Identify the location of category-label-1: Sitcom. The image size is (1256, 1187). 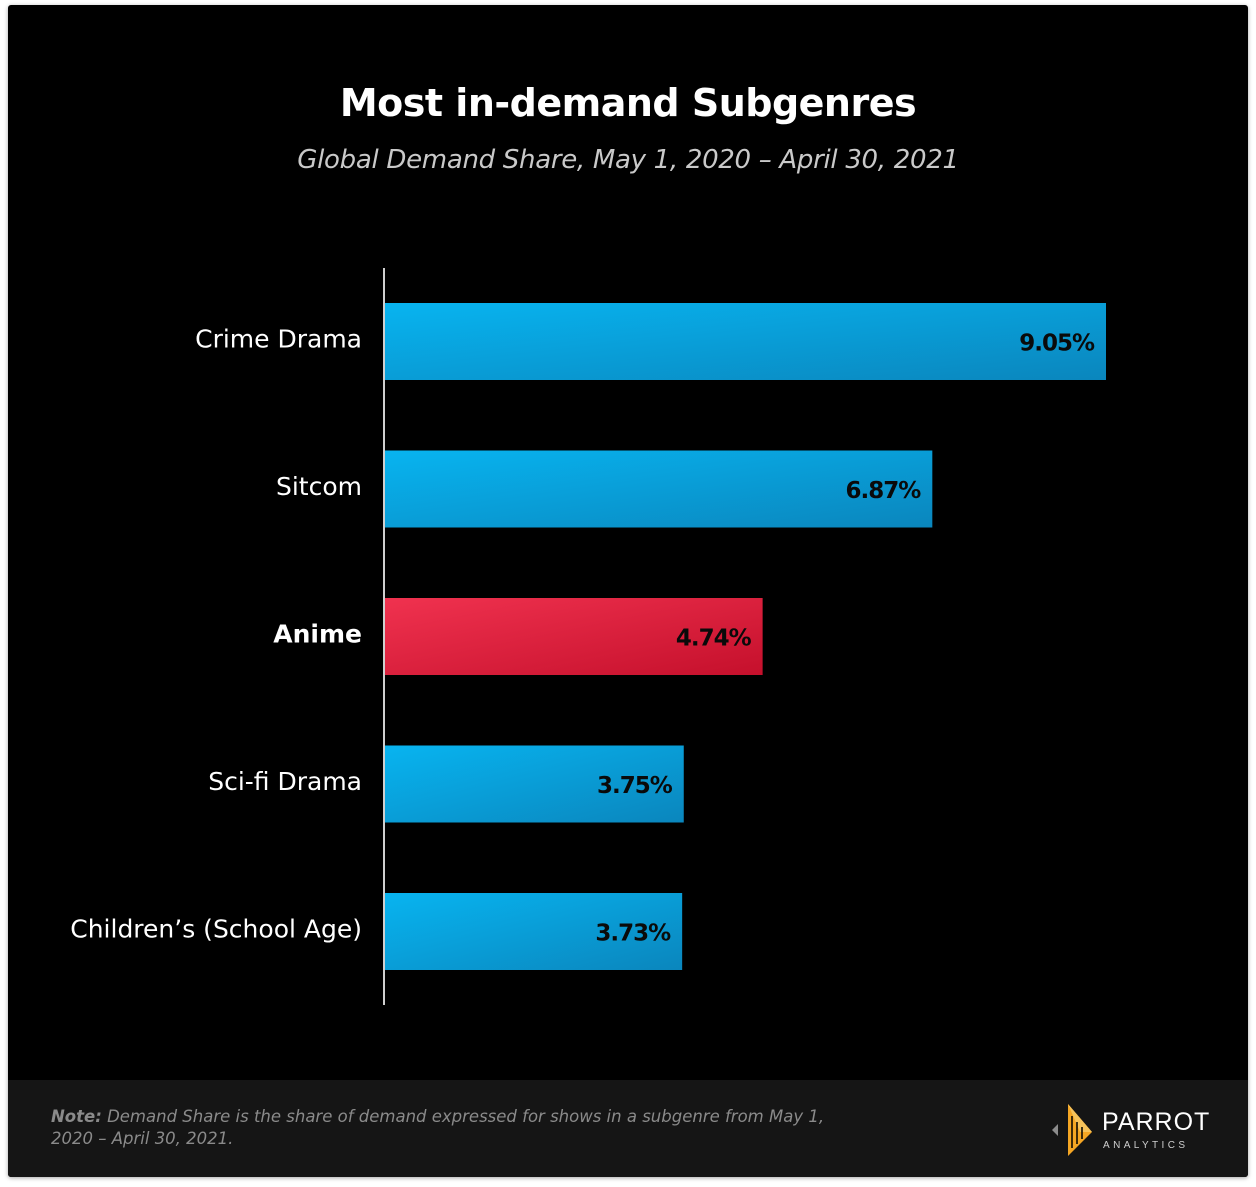
(319, 486).